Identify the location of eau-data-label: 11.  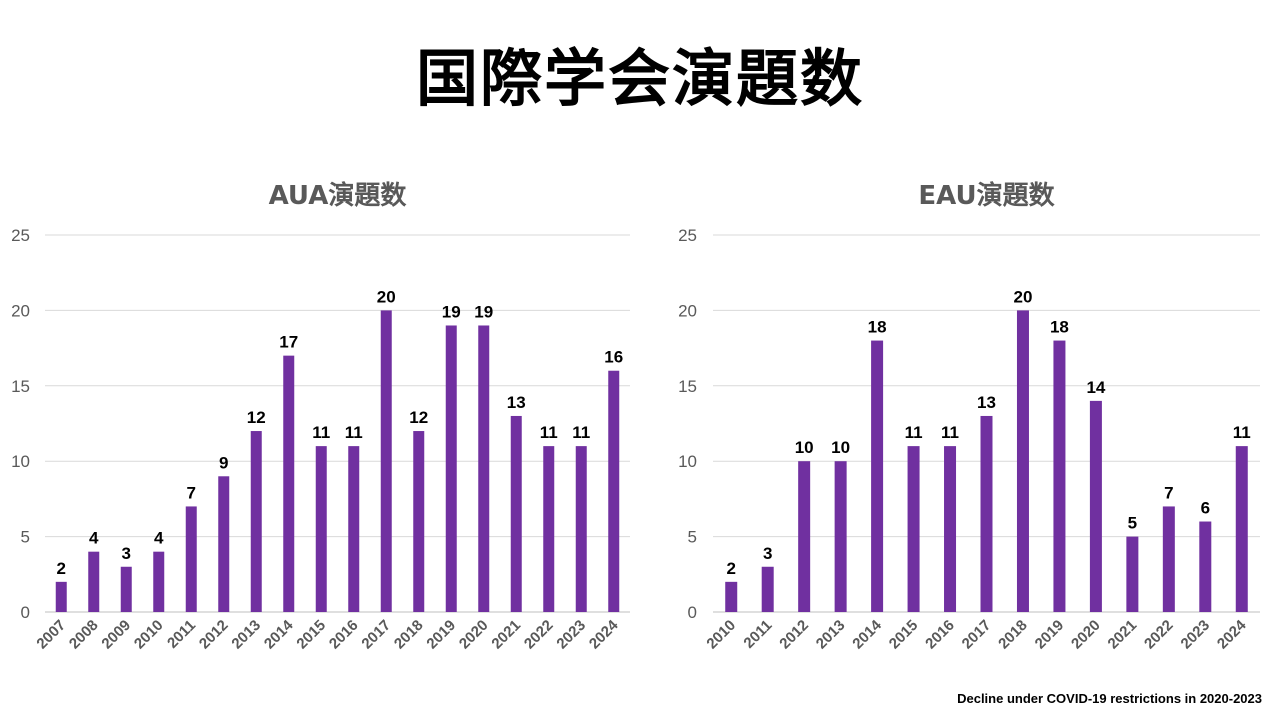
(950, 432).